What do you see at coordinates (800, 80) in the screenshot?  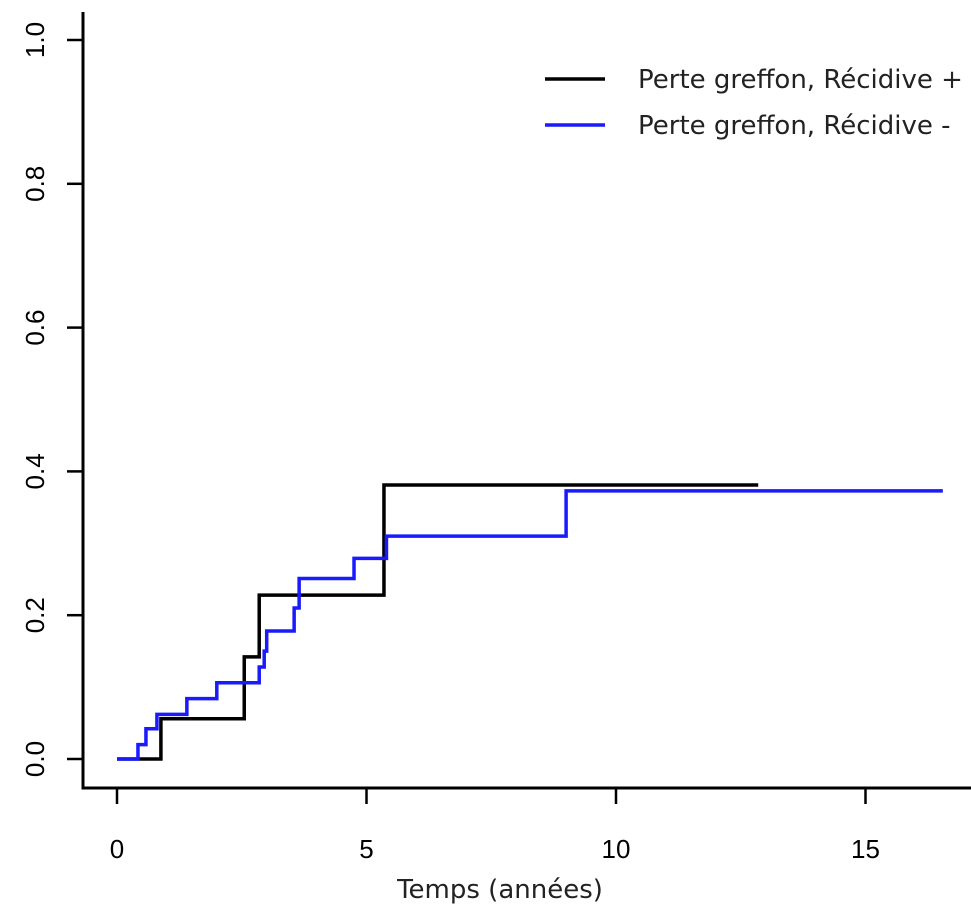 I see `legend-label: Perte greffon, Récidive +` at bounding box center [800, 80].